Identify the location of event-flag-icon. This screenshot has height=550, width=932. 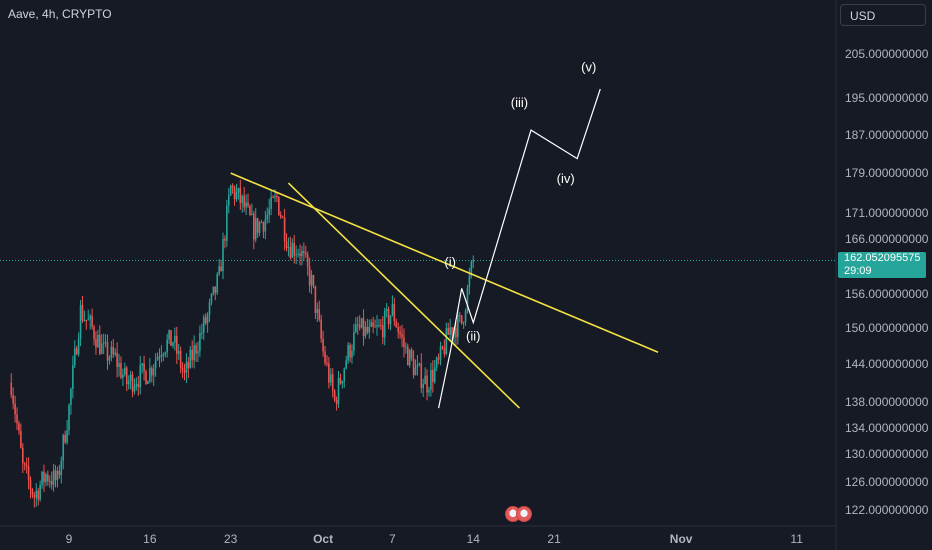
(524, 514).